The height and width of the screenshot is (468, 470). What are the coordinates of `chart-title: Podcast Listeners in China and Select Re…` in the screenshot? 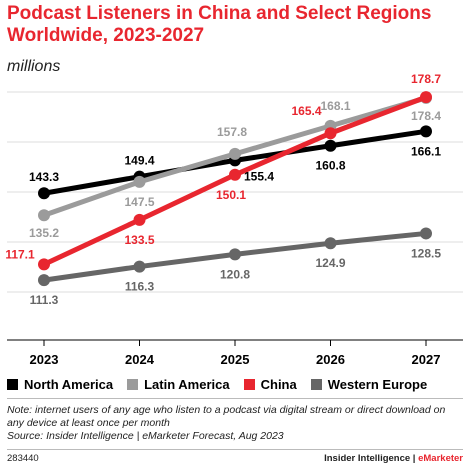 It's located at (219, 24).